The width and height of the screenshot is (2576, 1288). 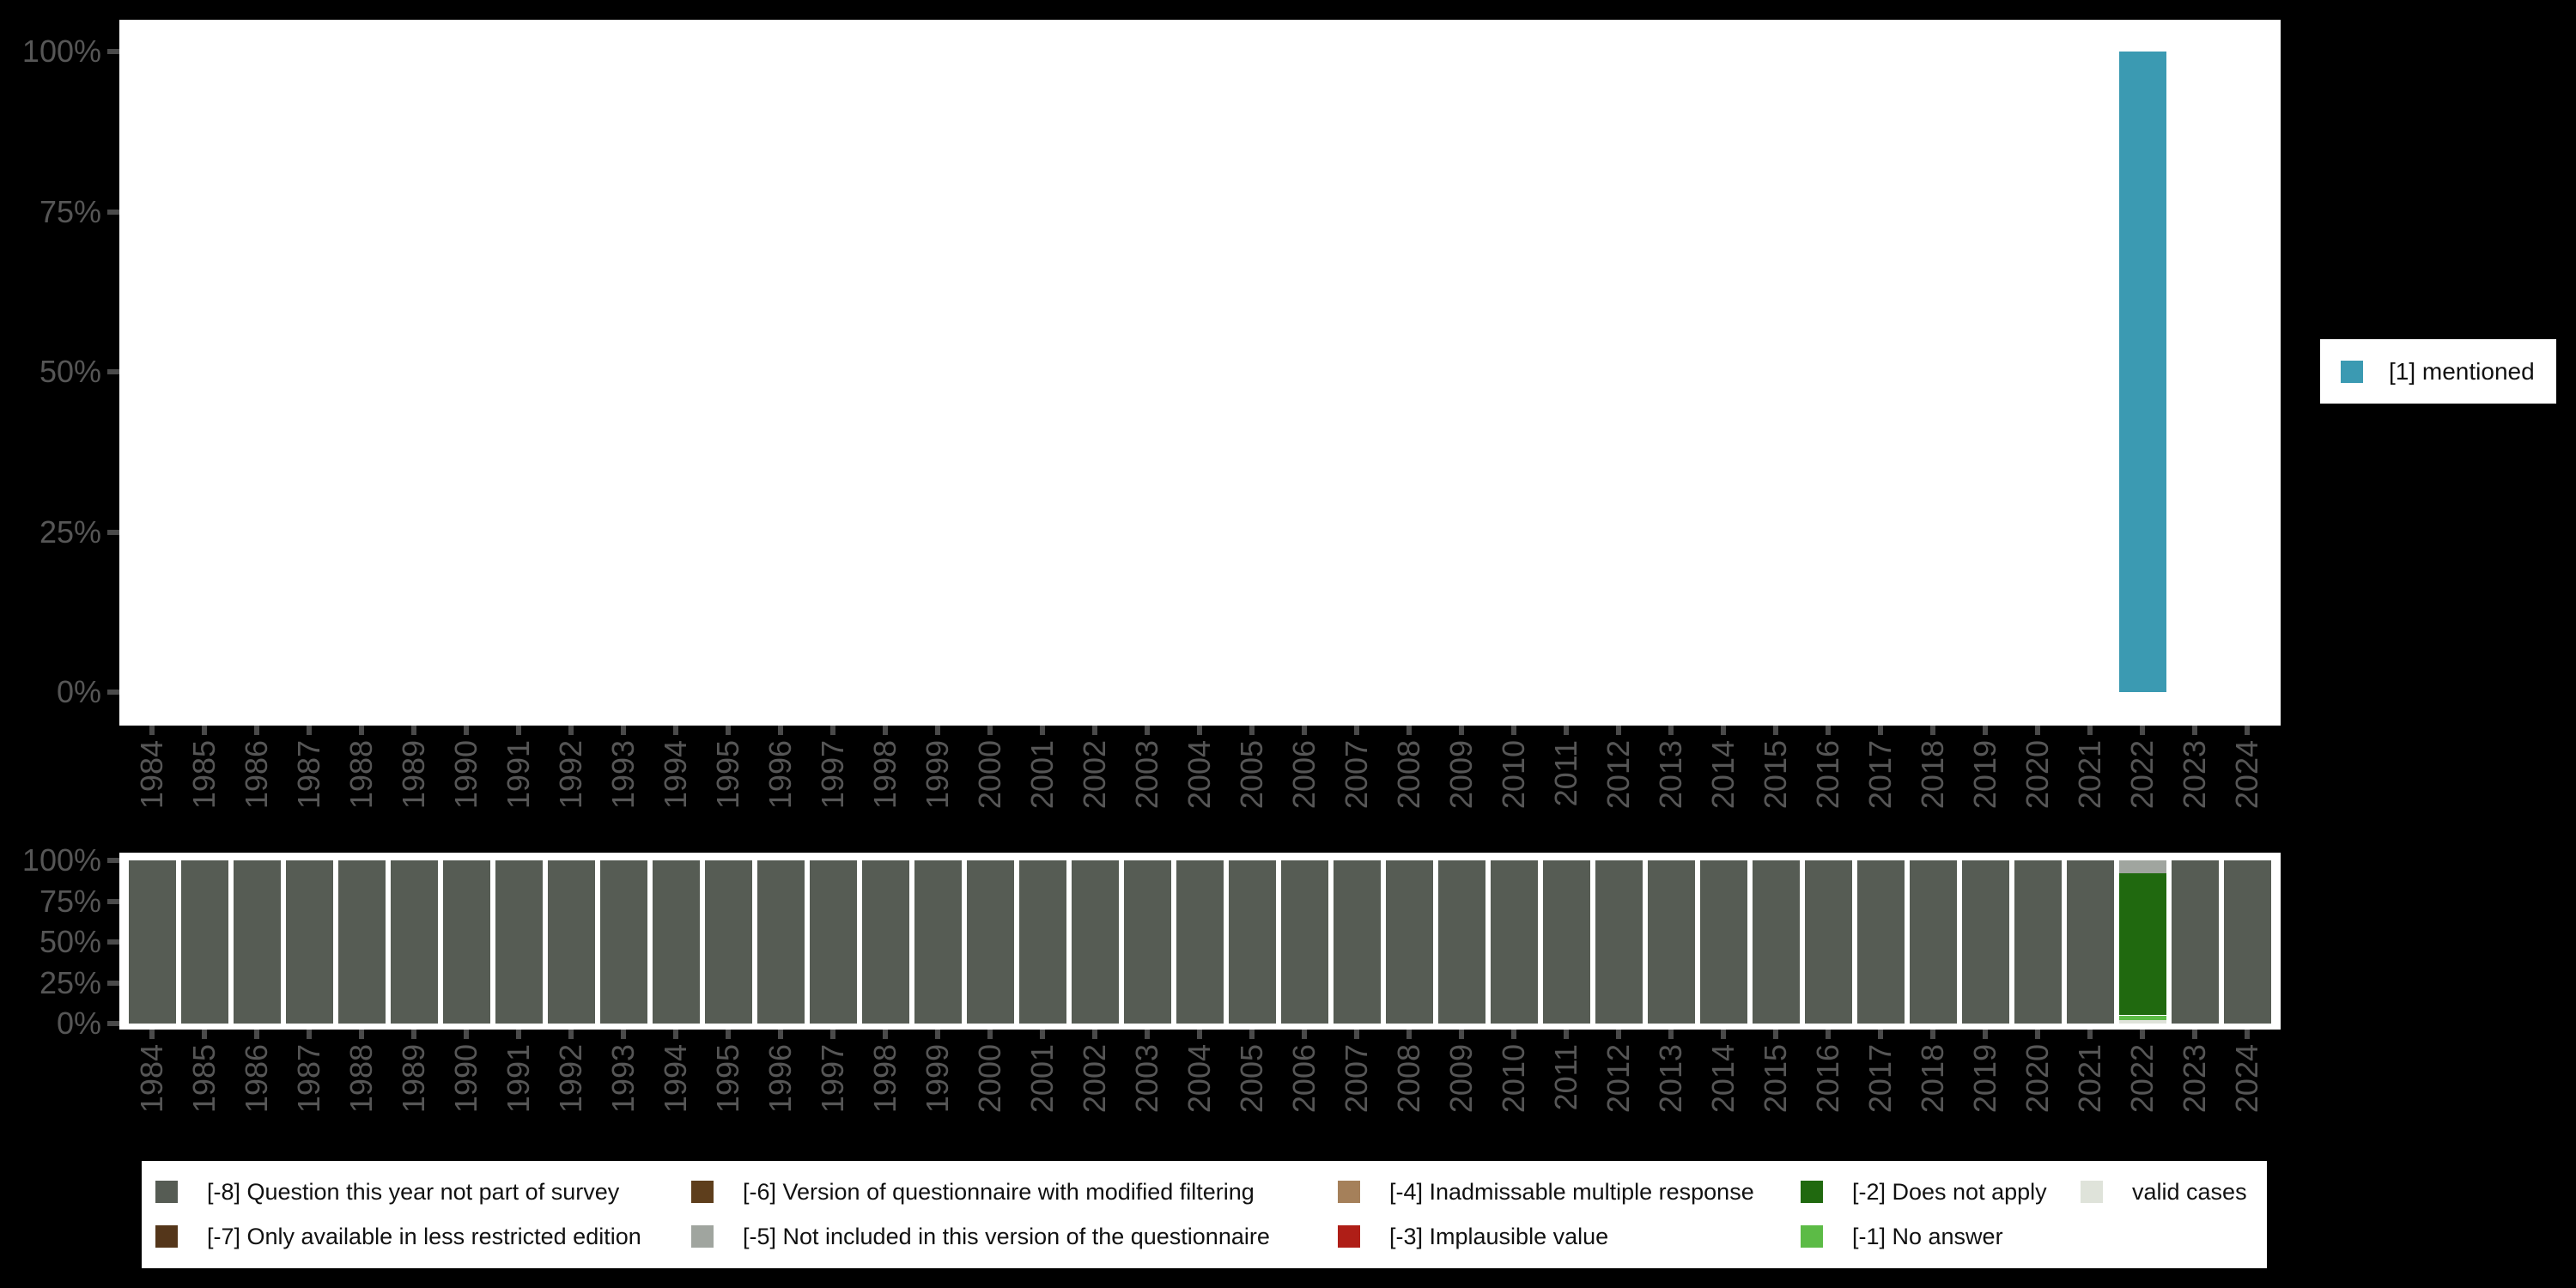 What do you see at coordinates (1723, 942) in the screenshot?
I see `segment-m8-2014` at bounding box center [1723, 942].